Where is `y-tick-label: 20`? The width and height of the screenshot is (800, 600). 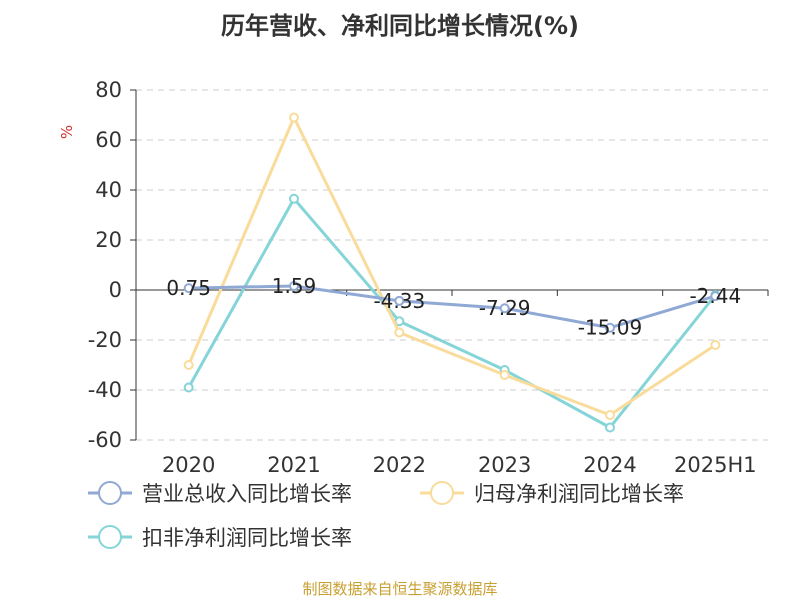
y-tick-label: 20 is located at coordinates (108, 240).